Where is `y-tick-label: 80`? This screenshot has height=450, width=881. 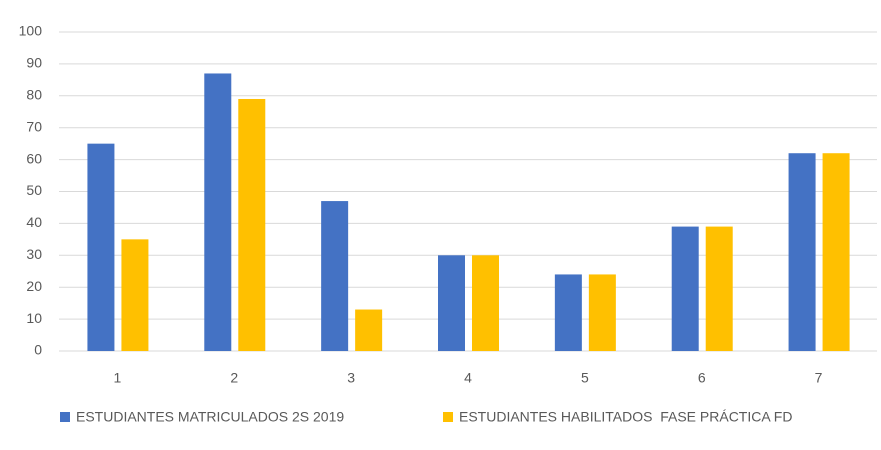 y-tick-label: 80 is located at coordinates (34, 95).